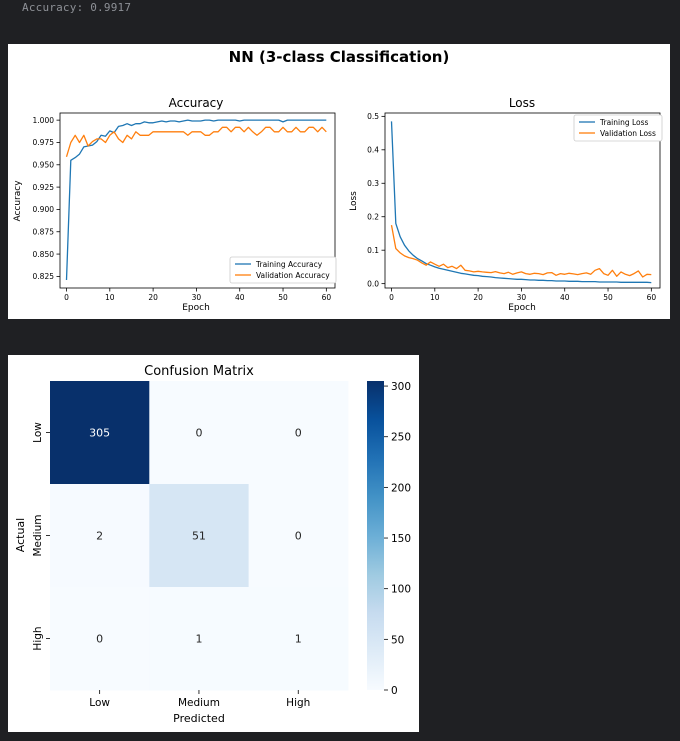  I want to click on accuracy-legend-box, so click(283, 270).